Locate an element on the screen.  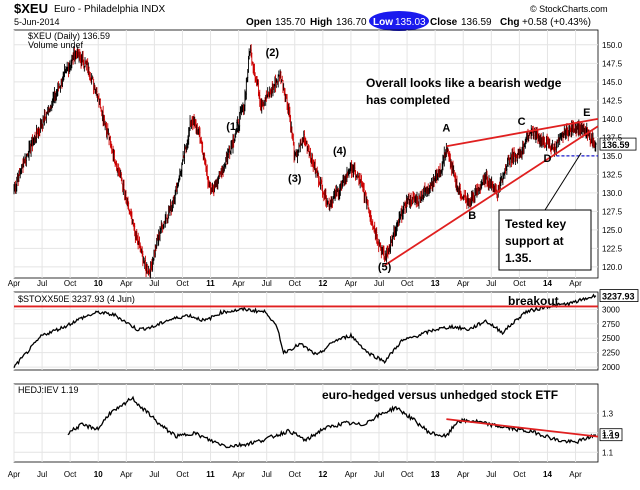
chart-name: Euro - Philadelphia INDX is located at coordinates (109, 9).